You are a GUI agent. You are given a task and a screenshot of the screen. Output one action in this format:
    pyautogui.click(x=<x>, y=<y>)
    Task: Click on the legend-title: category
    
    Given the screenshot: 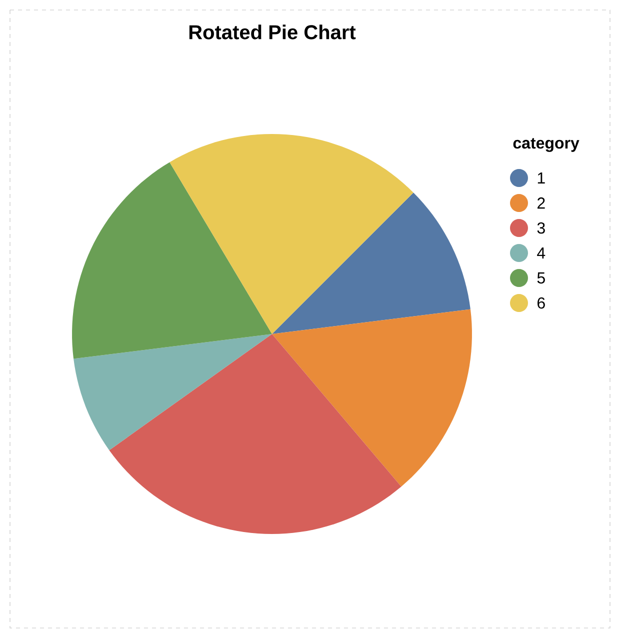 What is the action you would take?
    pyautogui.click(x=546, y=145)
    